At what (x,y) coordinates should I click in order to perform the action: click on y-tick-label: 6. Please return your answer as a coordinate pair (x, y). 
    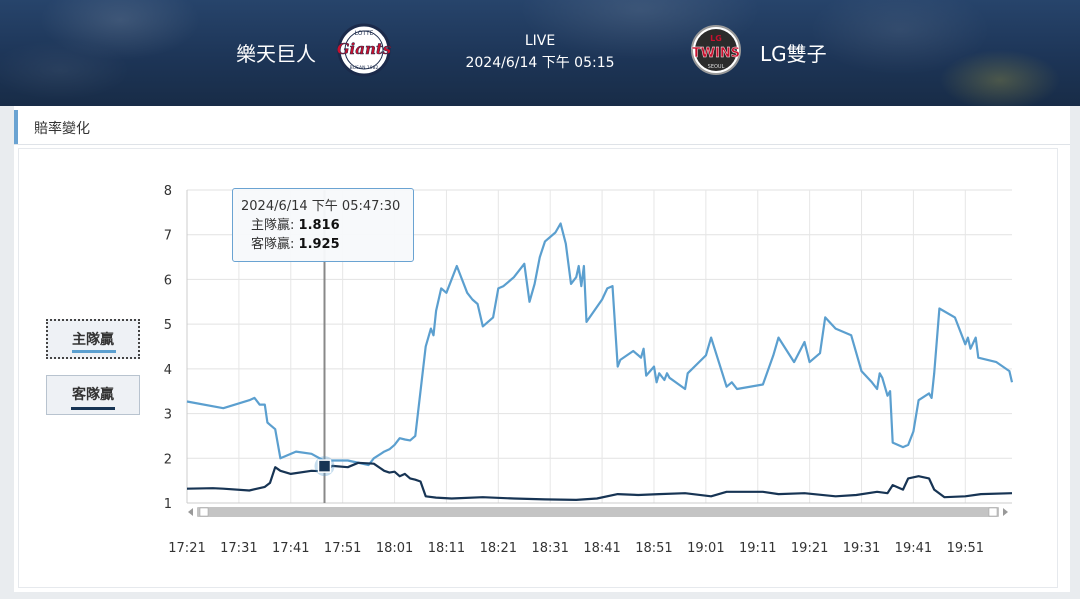
    Looking at the image, I should click on (168, 280).